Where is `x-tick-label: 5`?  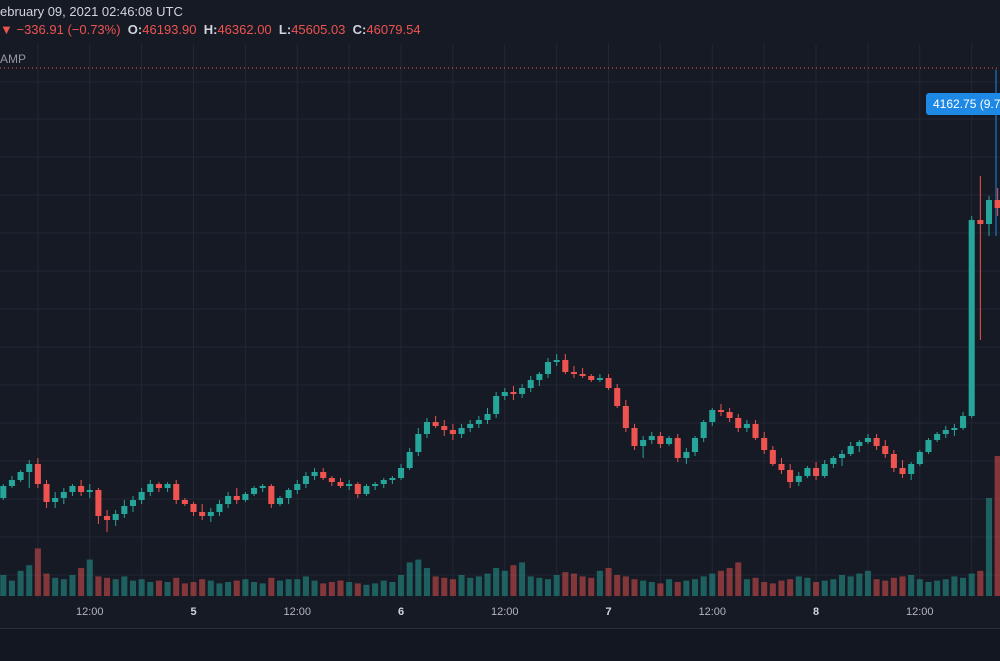 x-tick-label: 5 is located at coordinates (193, 612).